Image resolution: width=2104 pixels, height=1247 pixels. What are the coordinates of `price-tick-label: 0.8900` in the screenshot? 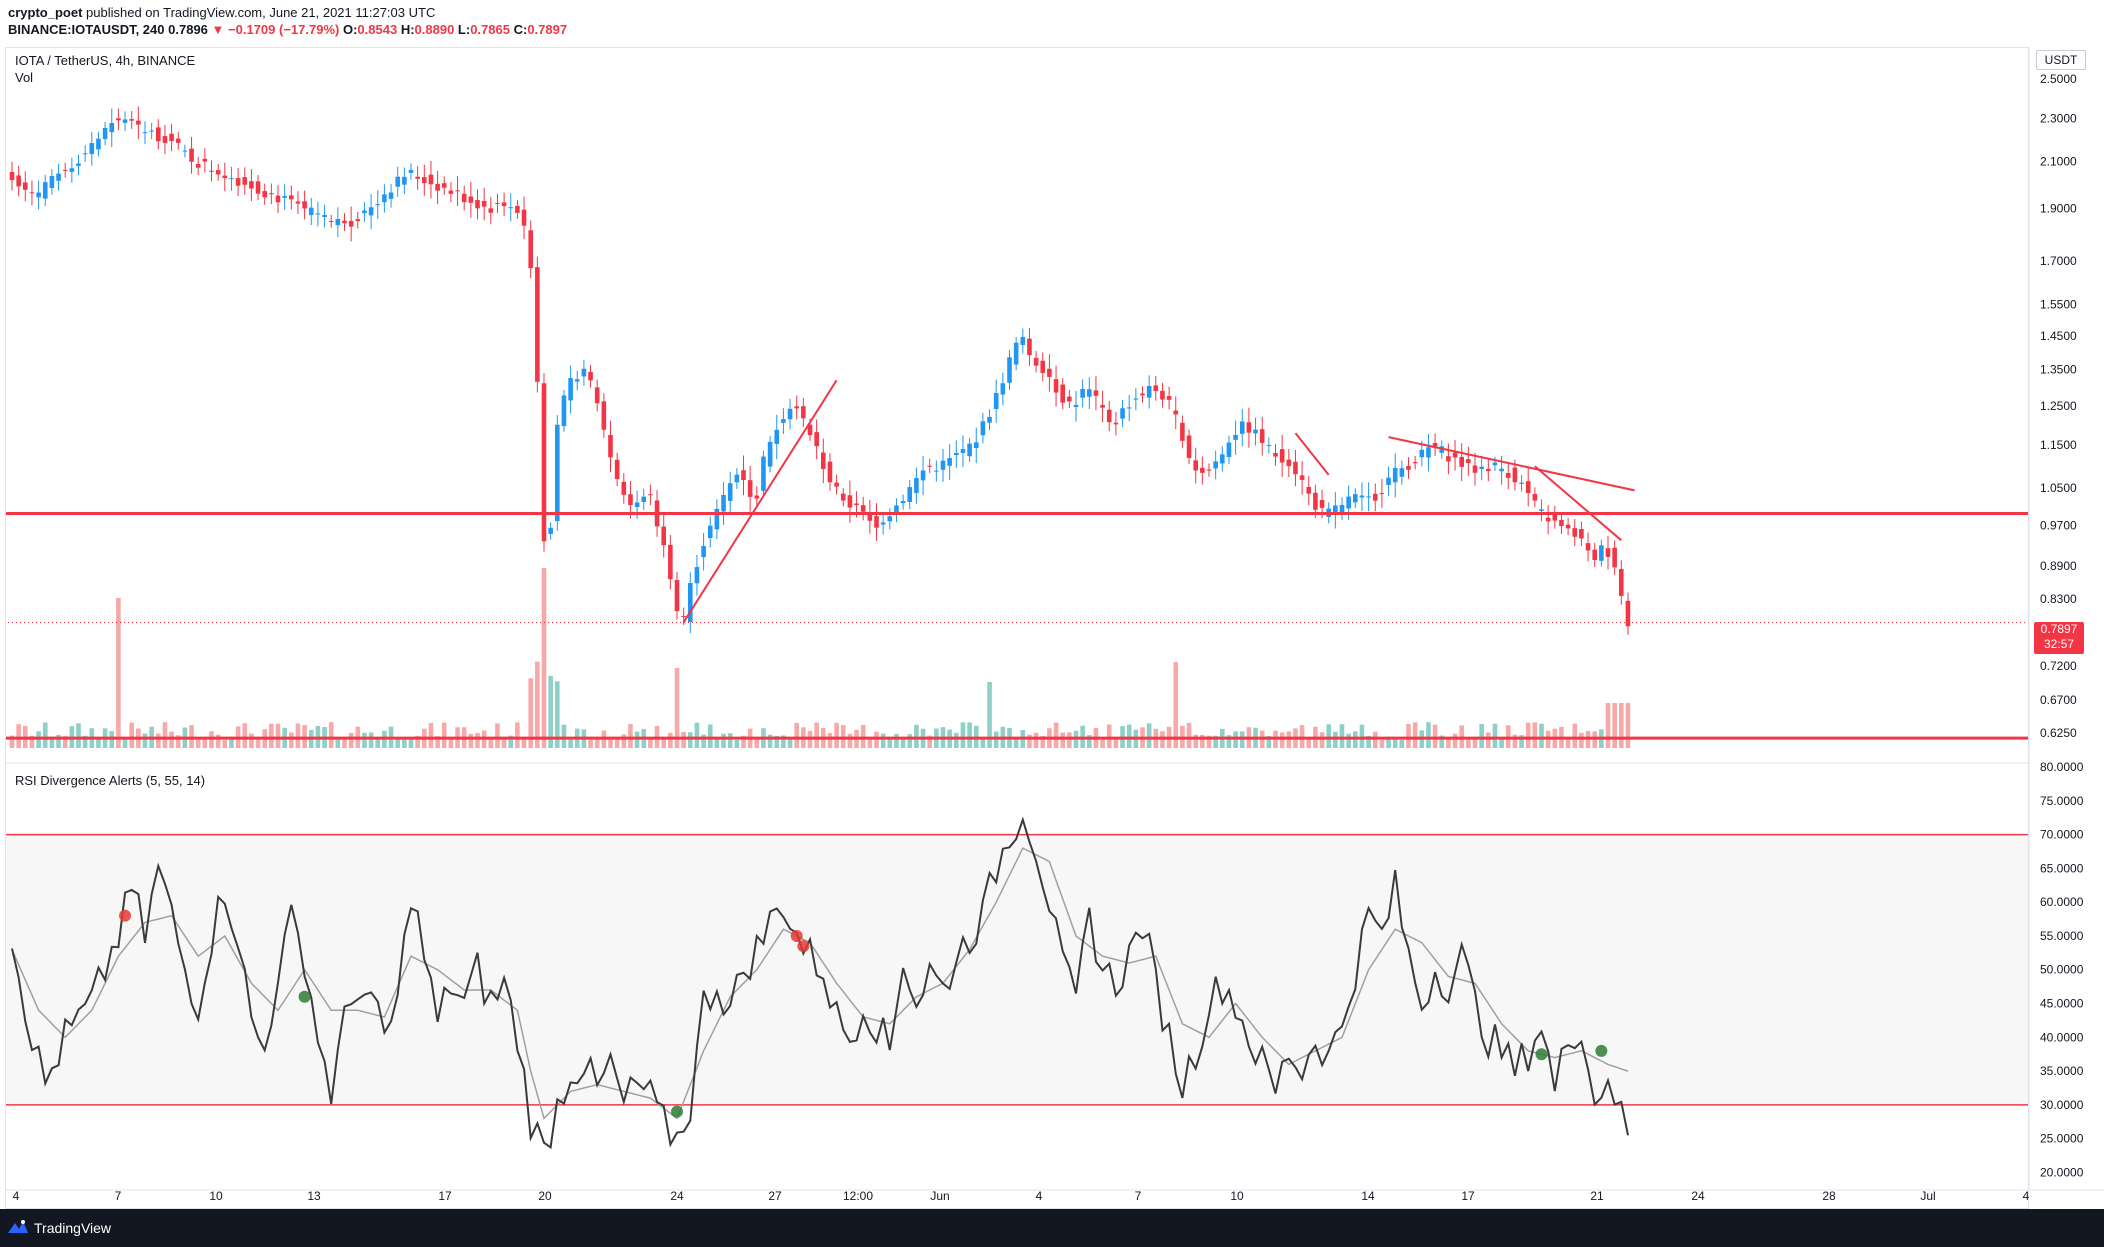 It's located at (2058, 566).